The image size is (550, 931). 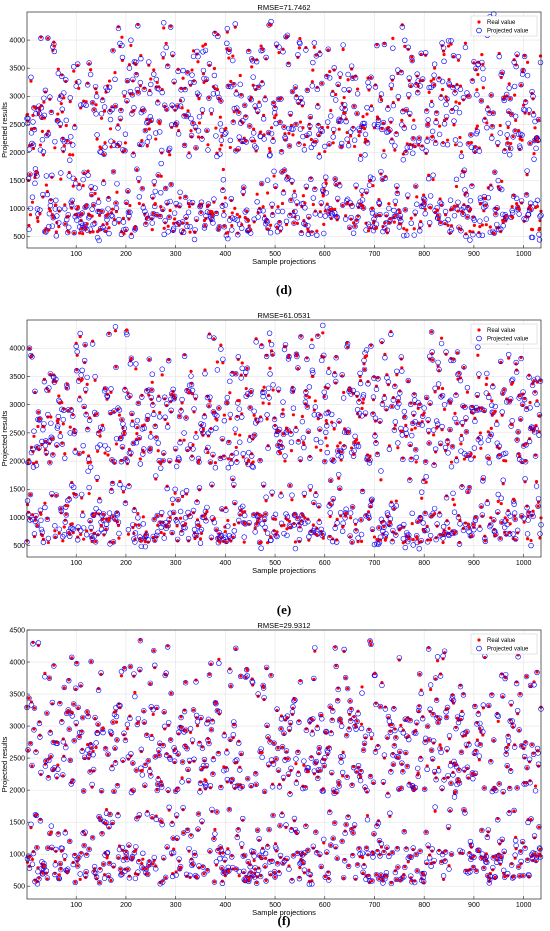 I want to click on y-tick-label: 3000, so click(x=17, y=97).